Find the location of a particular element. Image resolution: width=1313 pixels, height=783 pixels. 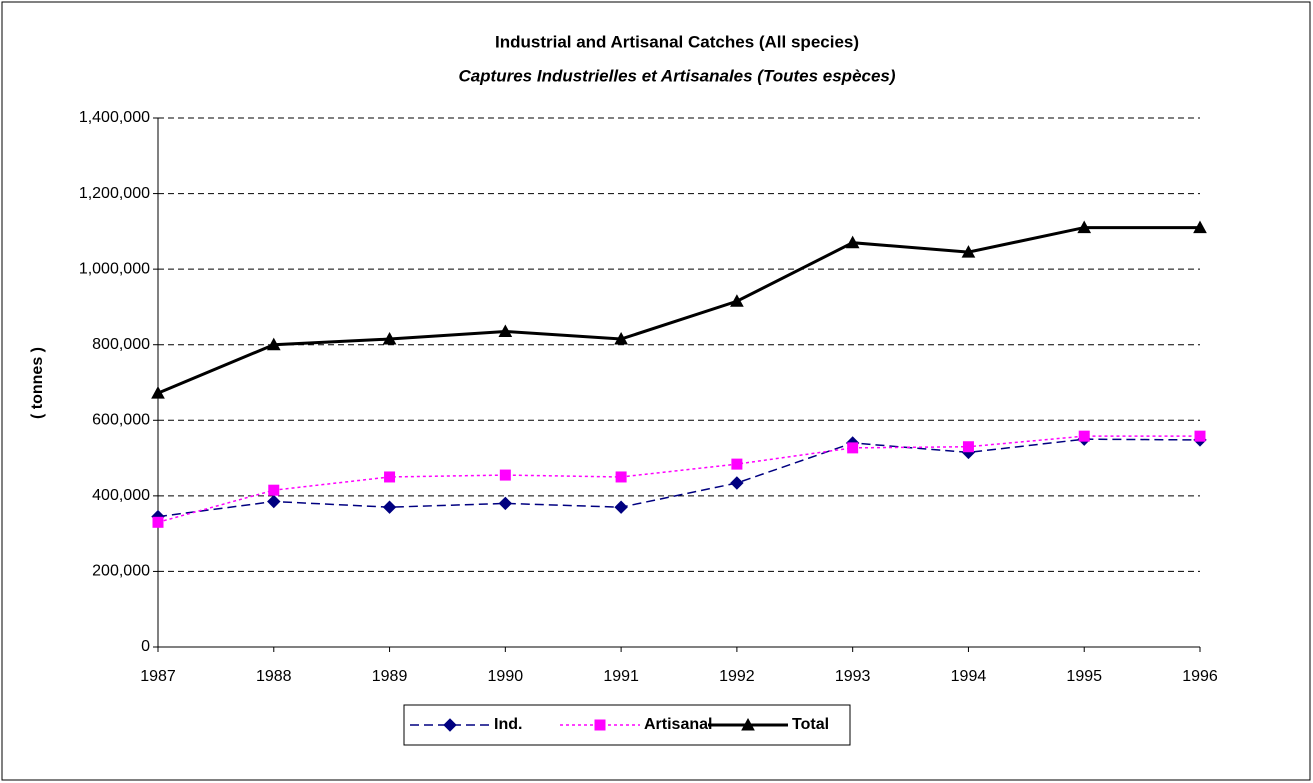

y-tick-label: 1,000,000 is located at coordinates (114, 268).